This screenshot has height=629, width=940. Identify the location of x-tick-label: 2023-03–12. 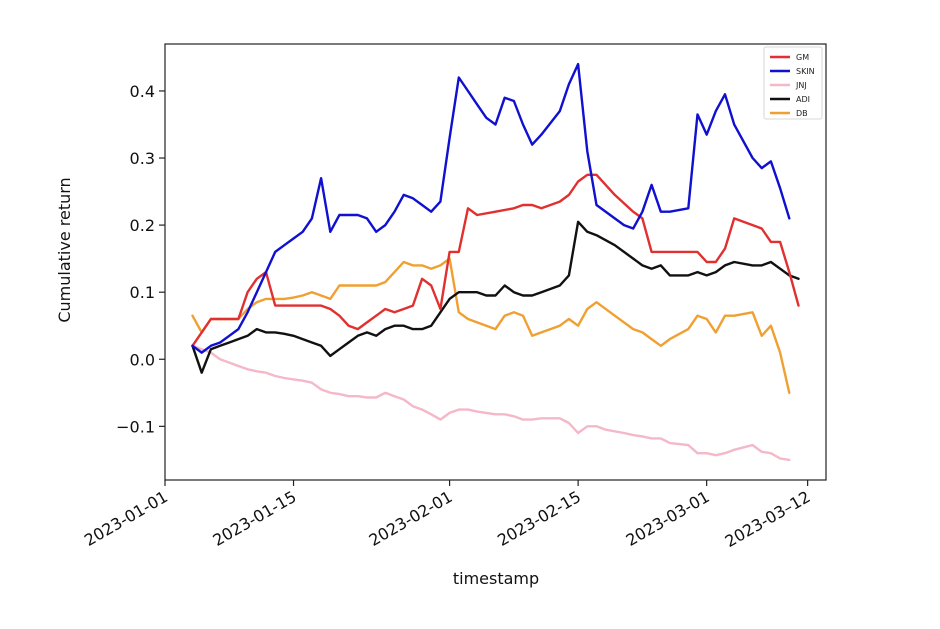
(768, 519).